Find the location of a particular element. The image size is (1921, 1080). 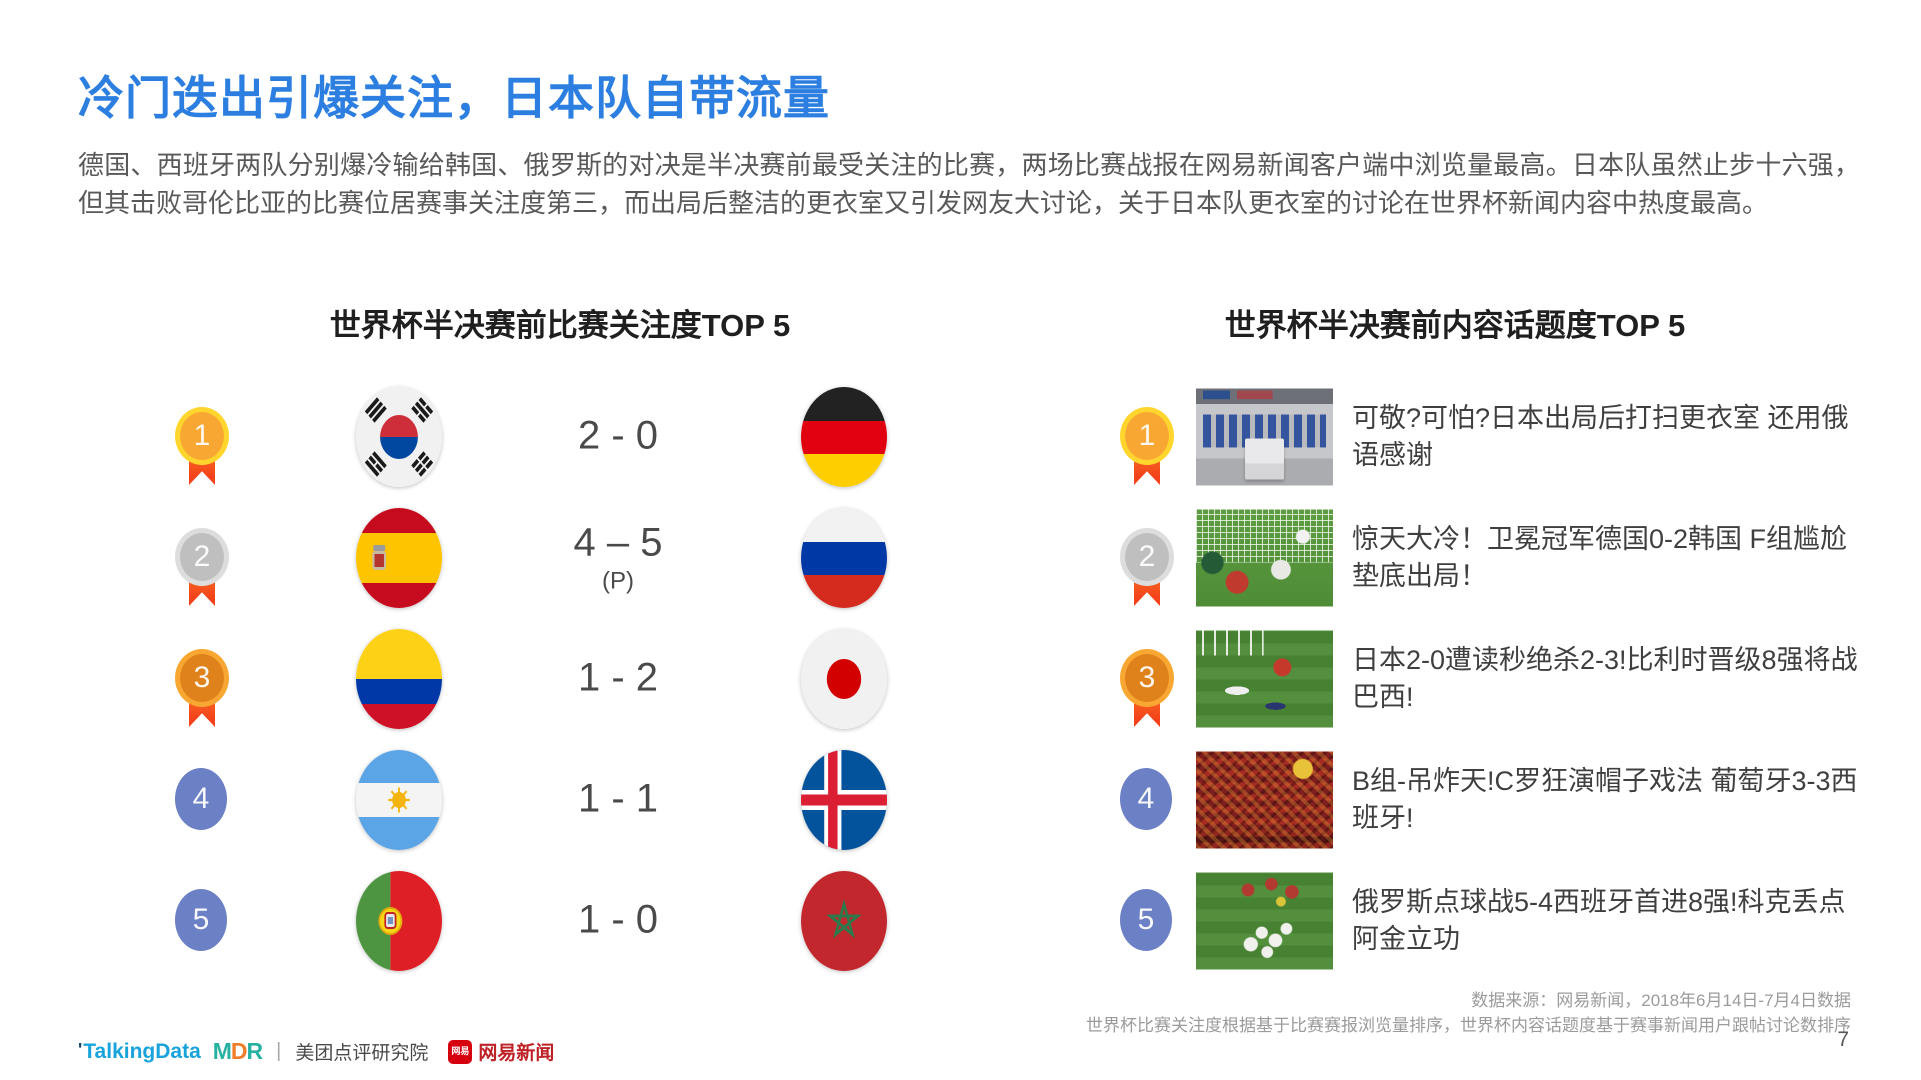

news-row-4: 4 B组-吊炸天!C罗狂演帽子戏法 葡萄牙3-3西班牙! is located at coordinates (960, 799).